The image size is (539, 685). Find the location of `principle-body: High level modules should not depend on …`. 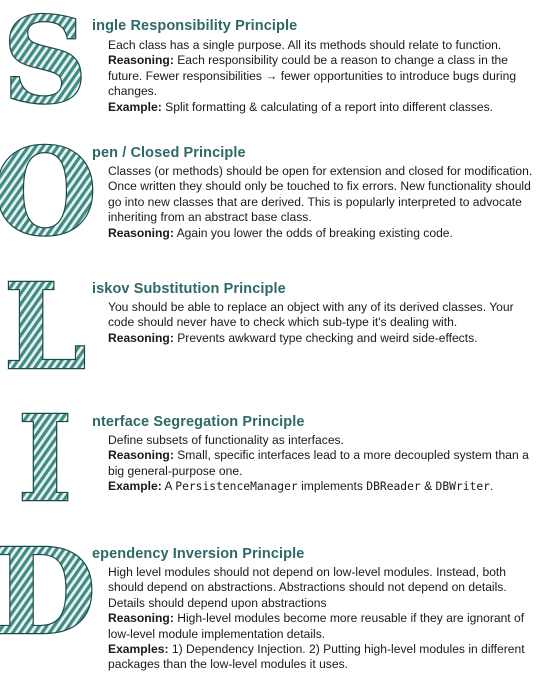

principle-body: High level modules should not depend on … is located at coordinates (322, 619).